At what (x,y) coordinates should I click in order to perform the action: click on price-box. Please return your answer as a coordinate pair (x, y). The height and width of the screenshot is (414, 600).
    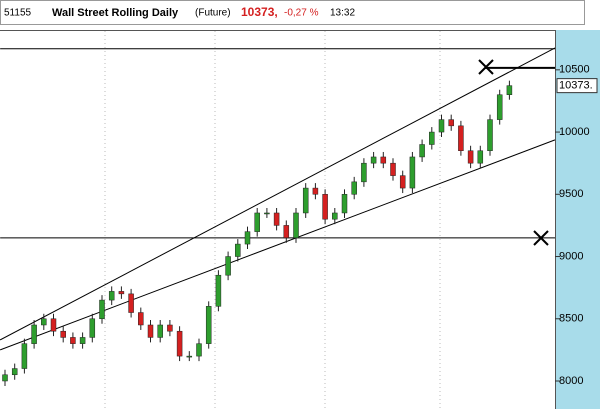
    Looking at the image, I should click on (577, 86).